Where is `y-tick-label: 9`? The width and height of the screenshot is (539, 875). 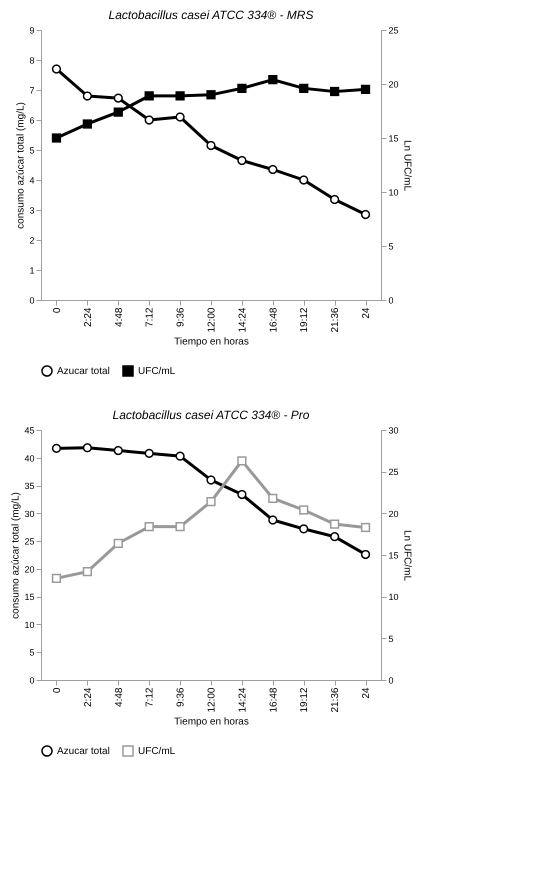 y-tick-label: 9 is located at coordinates (31, 31).